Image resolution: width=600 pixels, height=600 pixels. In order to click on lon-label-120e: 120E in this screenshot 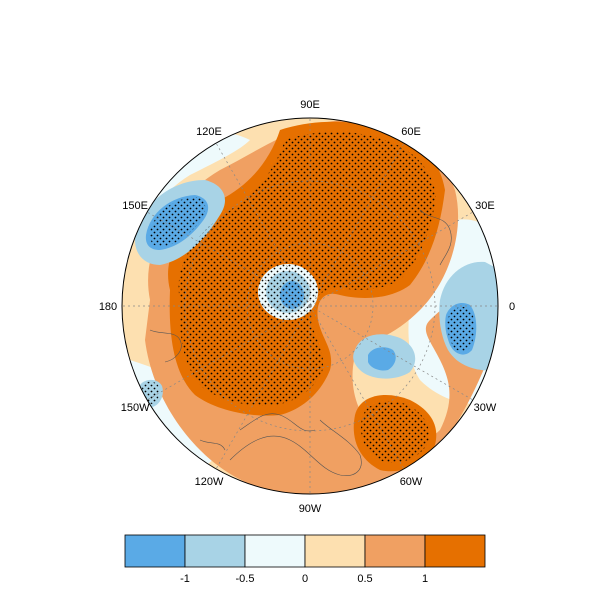, I will do `click(209, 132)`.